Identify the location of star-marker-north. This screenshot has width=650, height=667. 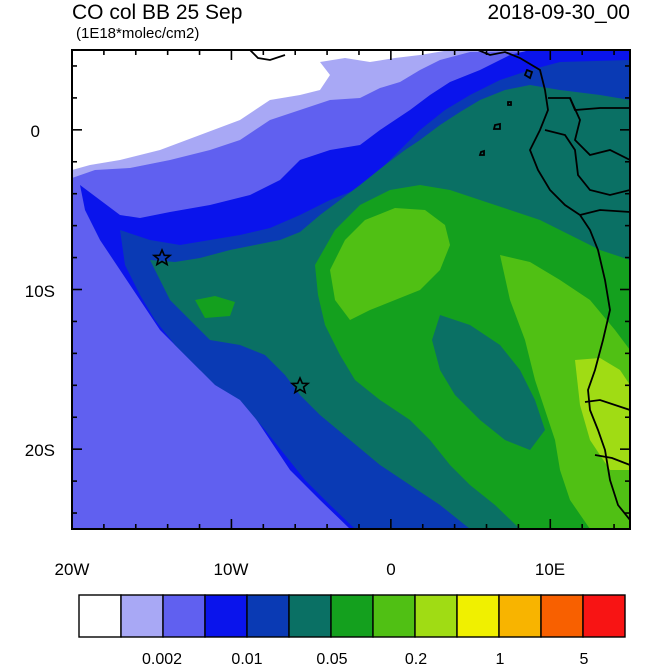
(162, 257).